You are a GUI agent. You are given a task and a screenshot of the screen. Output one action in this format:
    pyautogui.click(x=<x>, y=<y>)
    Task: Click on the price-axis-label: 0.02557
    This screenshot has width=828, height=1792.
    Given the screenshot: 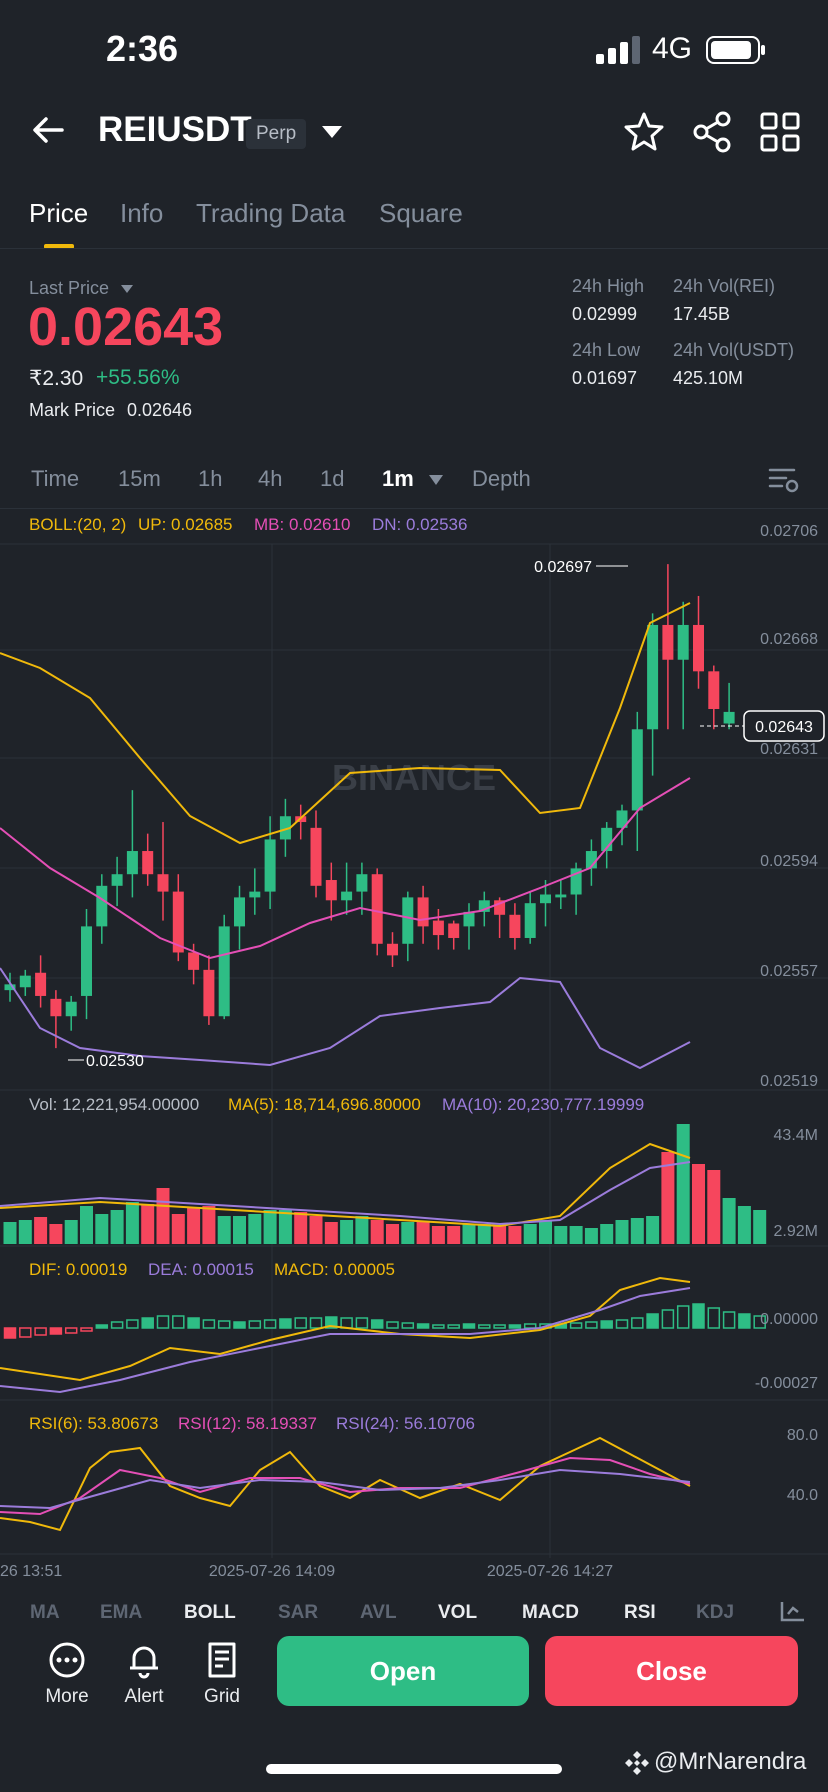 What is the action you would take?
    pyautogui.click(x=789, y=971)
    